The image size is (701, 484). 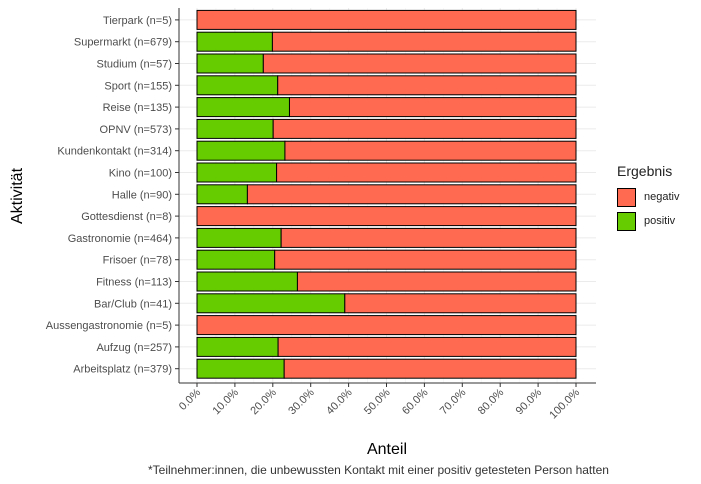 I want to click on x-tick-label: 70.0%, so click(x=453, y=401).